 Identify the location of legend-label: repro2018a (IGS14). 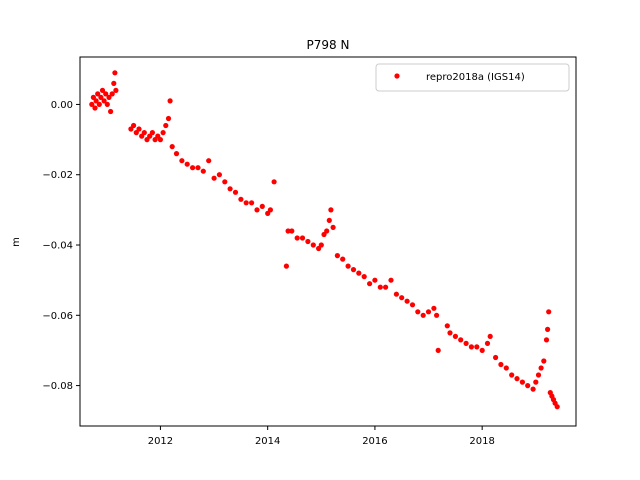
(475, 77).